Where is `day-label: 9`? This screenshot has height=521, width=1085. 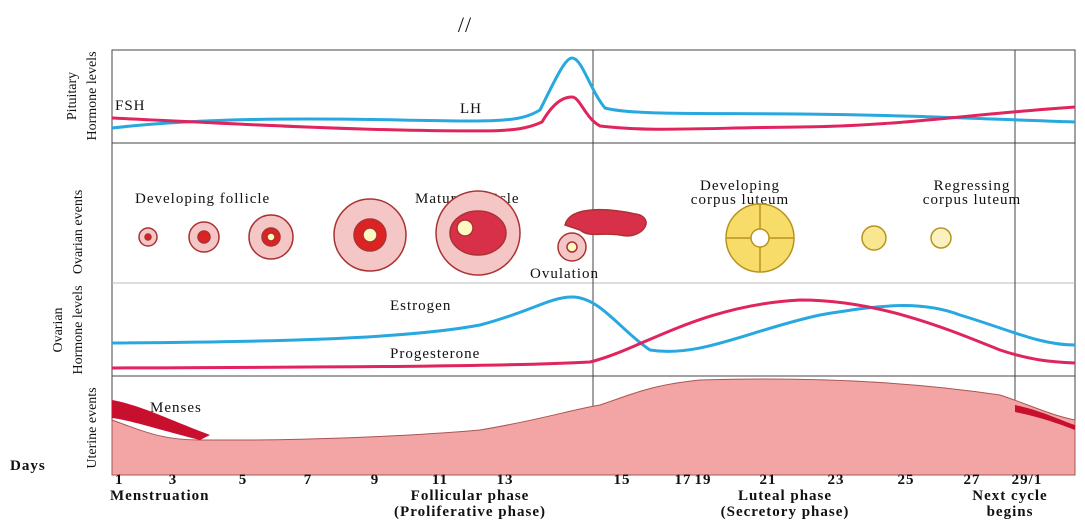
day-label: 9 is located at coordinates (375, 480).